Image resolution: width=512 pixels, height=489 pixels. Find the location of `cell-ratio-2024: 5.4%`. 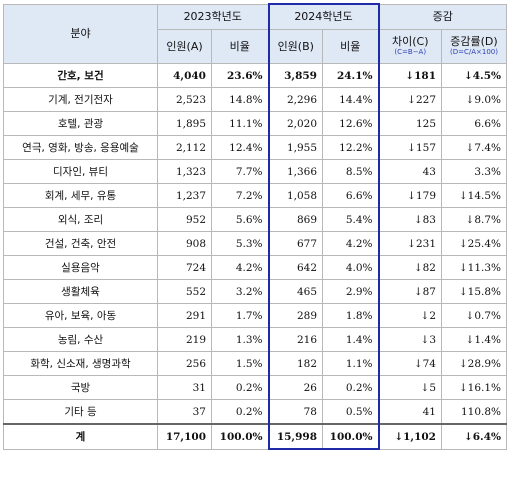

cell-ratio-2024: 5.4% is located at coordinates (351, 219).